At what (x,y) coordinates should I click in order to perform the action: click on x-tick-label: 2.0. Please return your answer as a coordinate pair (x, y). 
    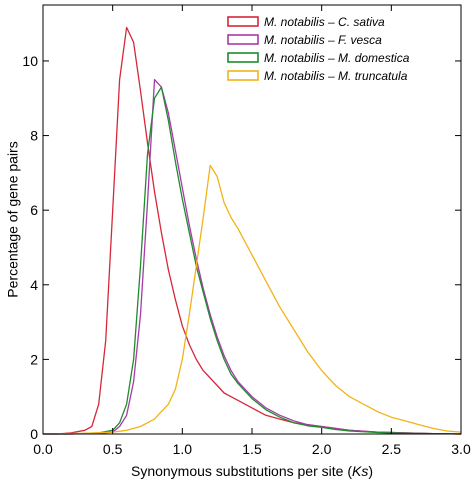
    Looking at the image, I should click on (322, 449).